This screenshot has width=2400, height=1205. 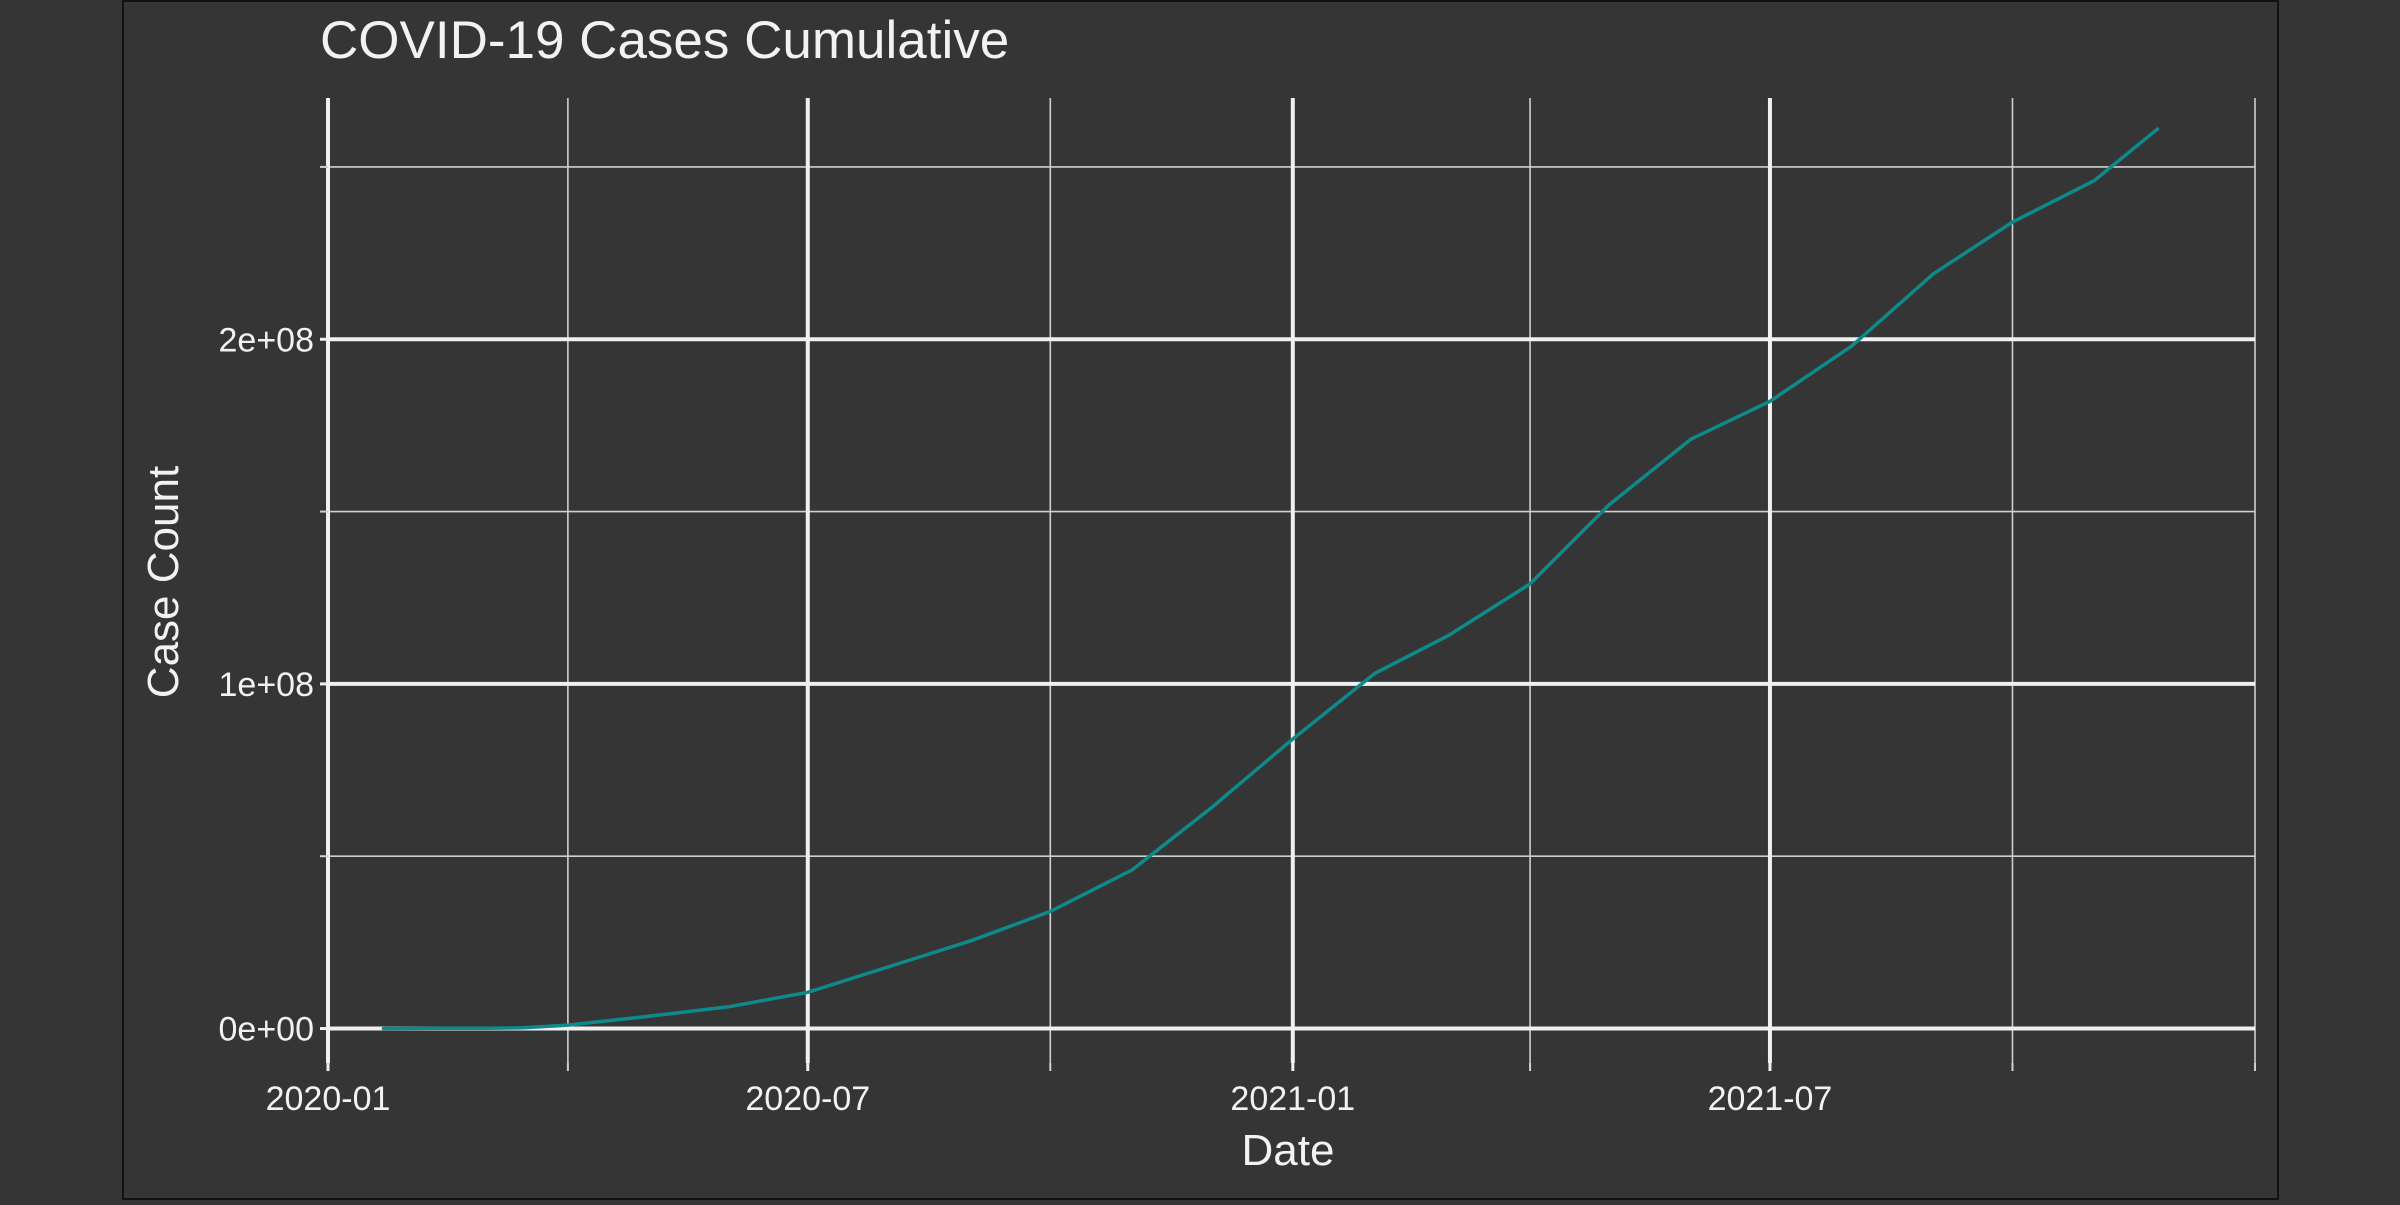 I want to click on x-tick-label: 2020-01, so click(x=328, y=1099).